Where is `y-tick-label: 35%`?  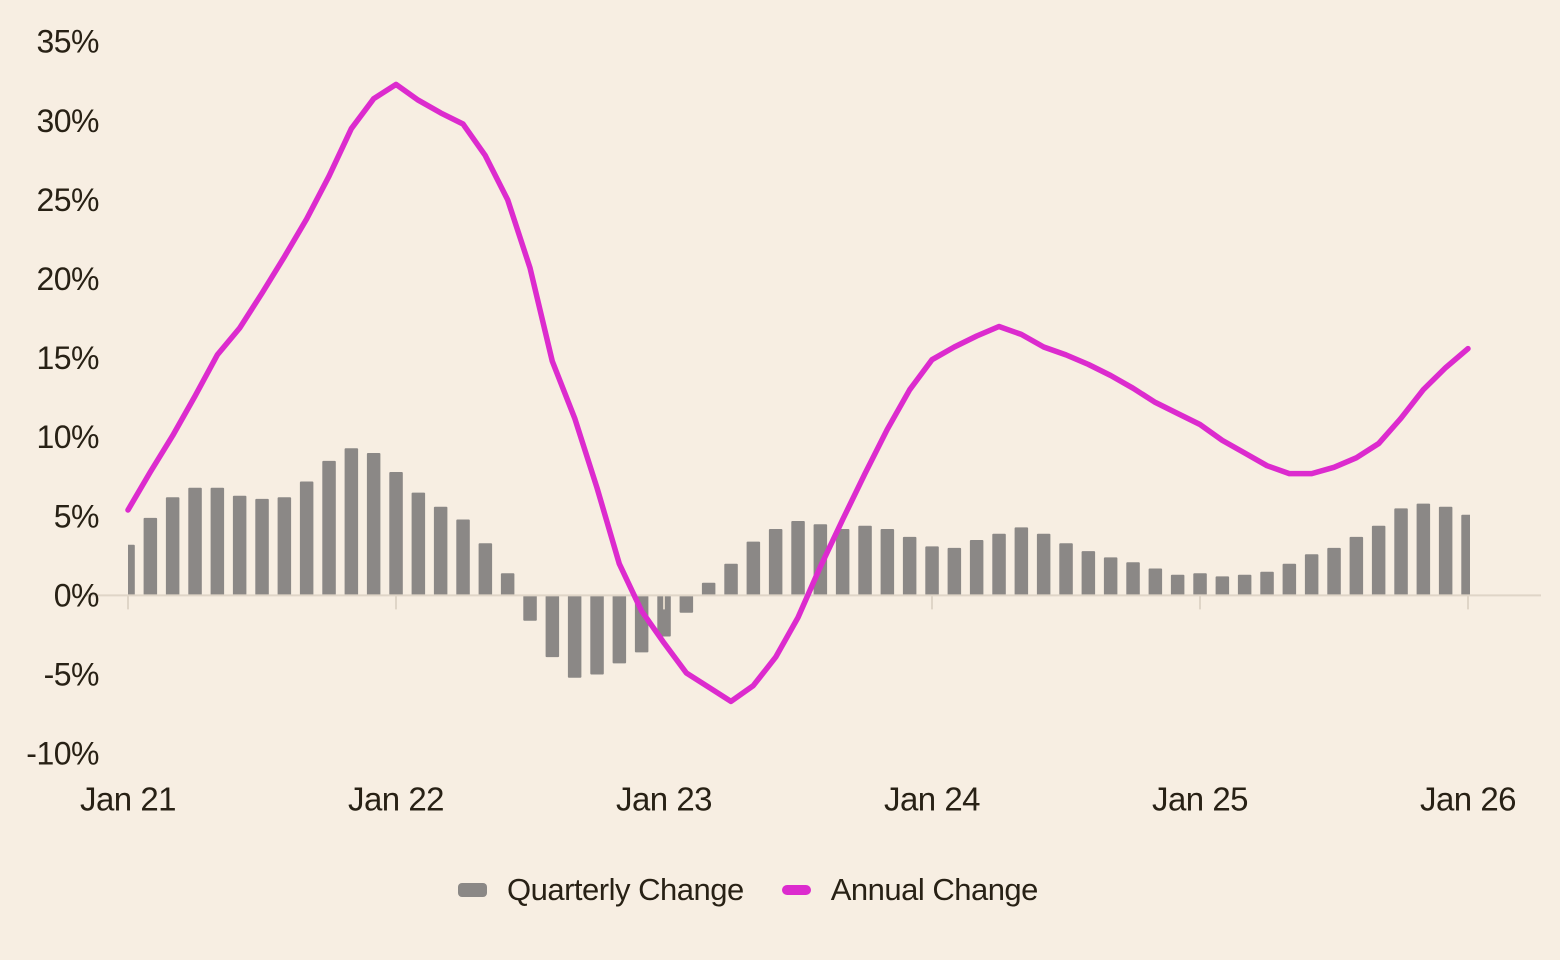 y-tick-label: 35% is located at coordinates (67, 42).